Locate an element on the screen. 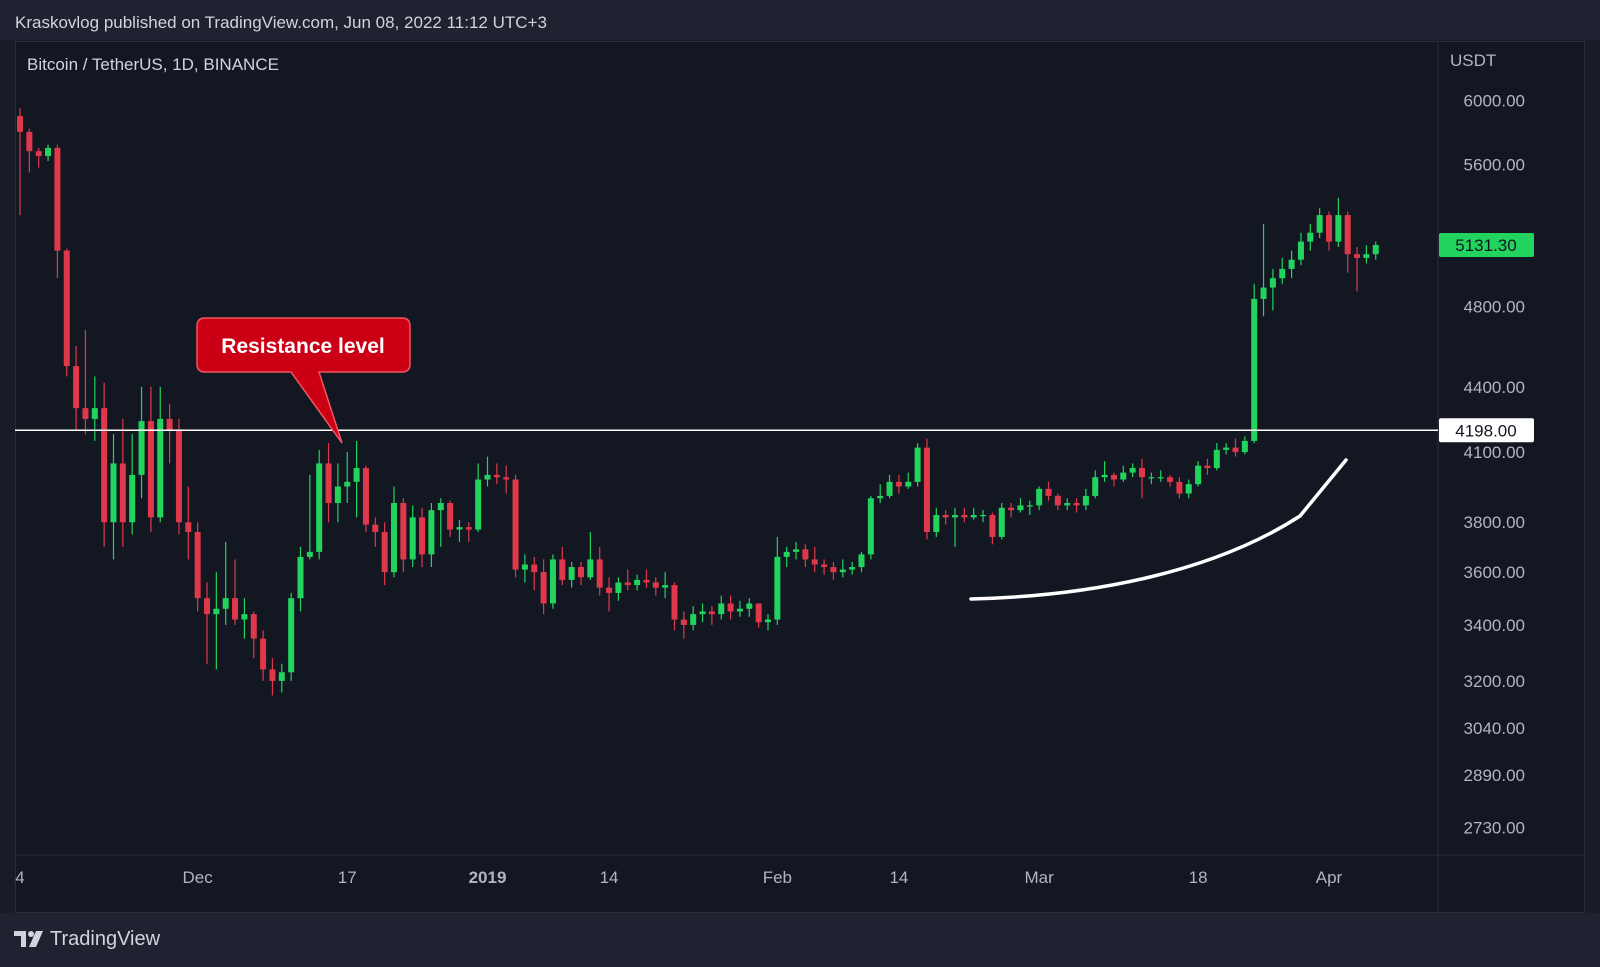 This screenshot has height=967, width=1600. price-tick-label: 3040.00 is located at coordinates (1494, 728).